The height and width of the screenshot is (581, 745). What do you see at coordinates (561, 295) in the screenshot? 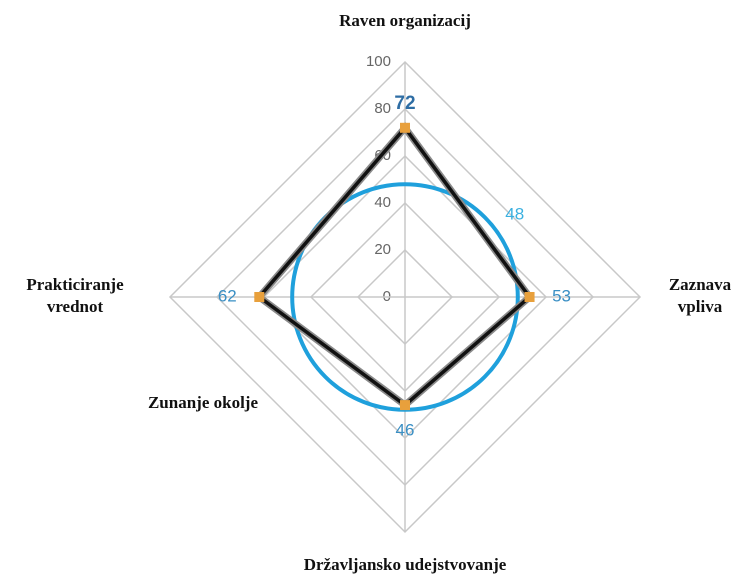
I see `data-label: 53` at bounding box center [561, 295].